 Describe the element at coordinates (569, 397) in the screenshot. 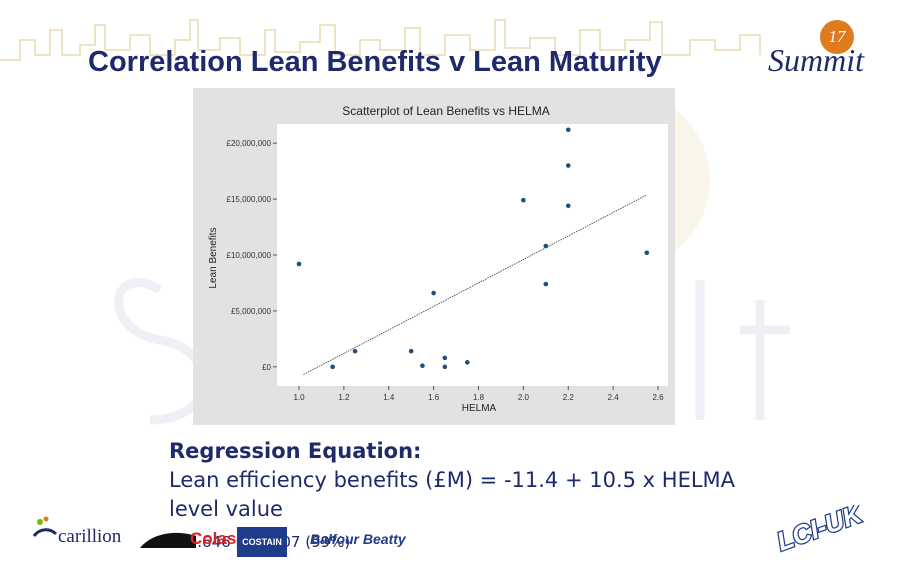

I see `x-tick-label: 2.2` at that location.